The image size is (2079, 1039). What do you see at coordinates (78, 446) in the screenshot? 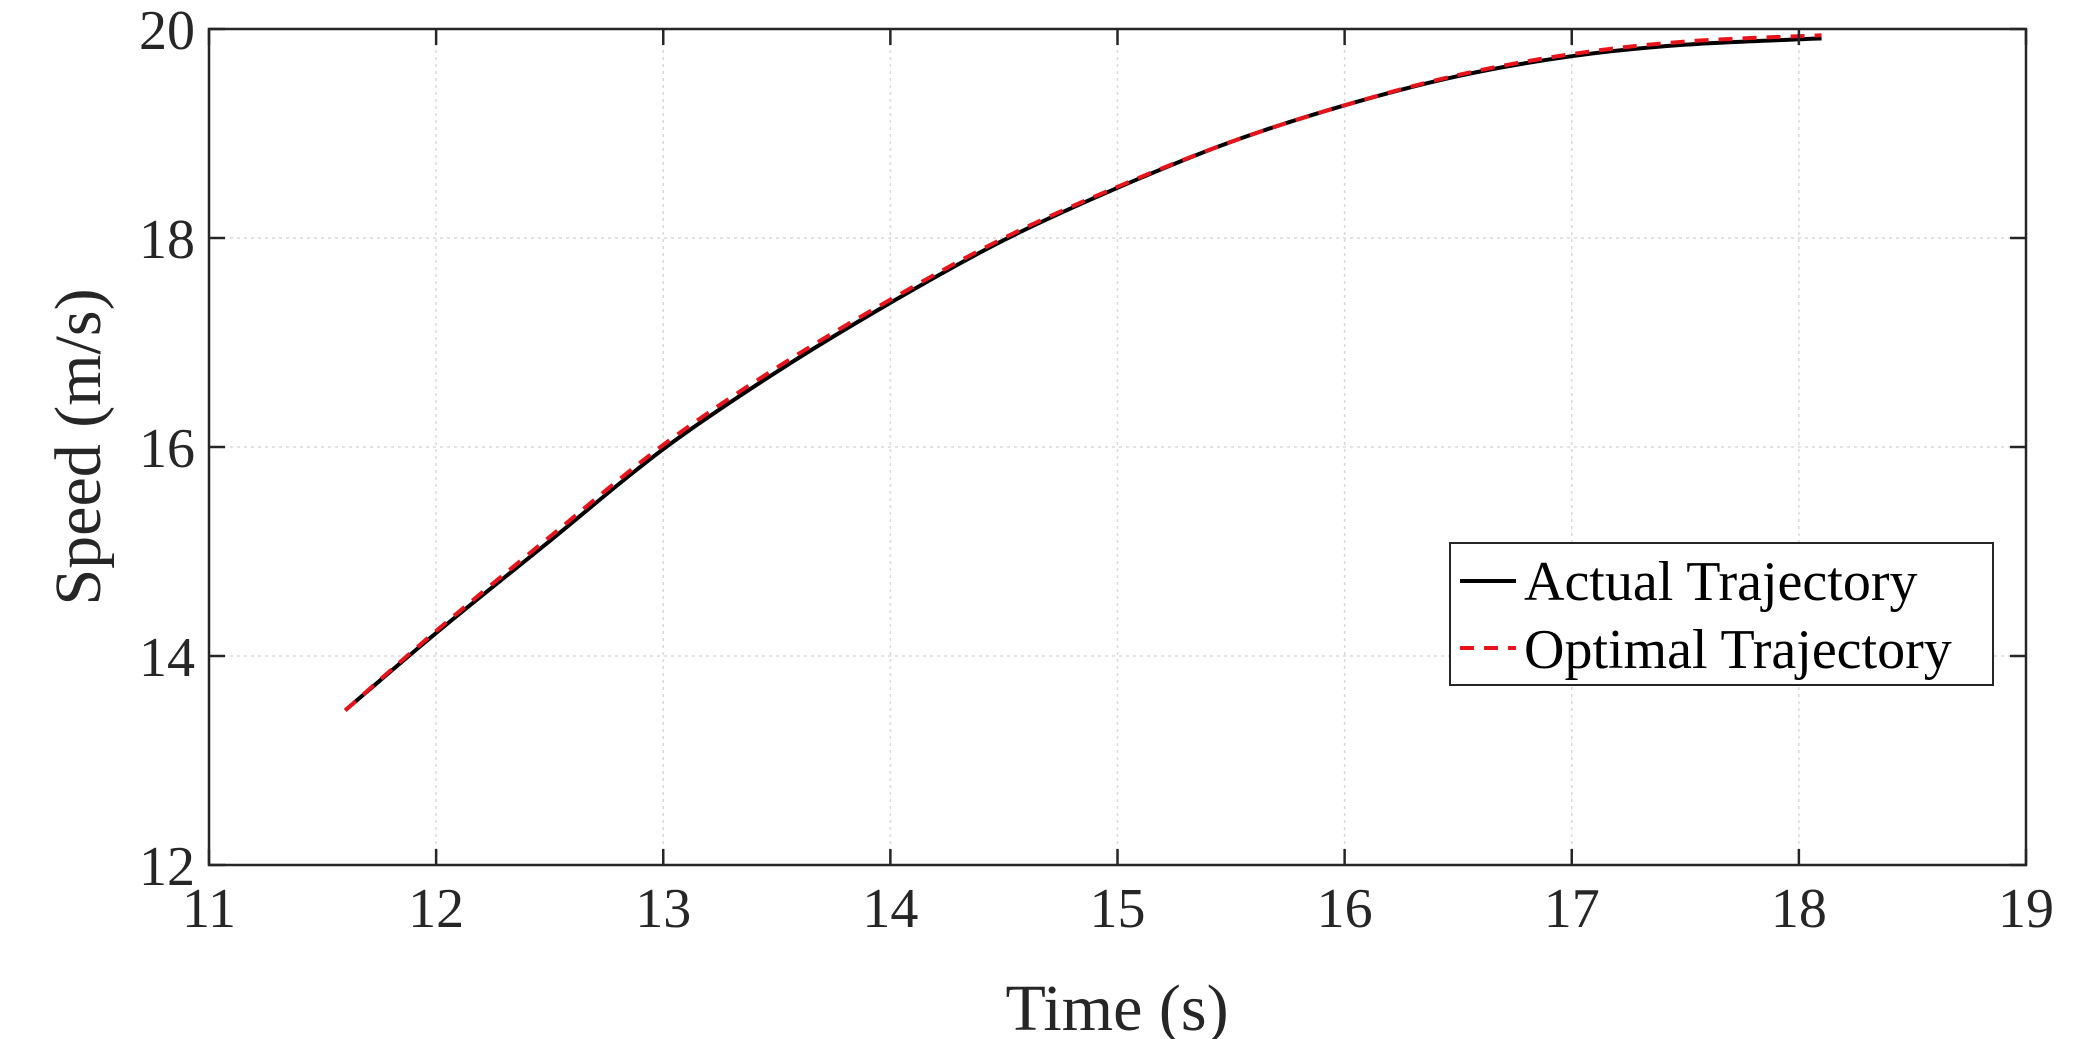
I see `y-axis-title: Speed (m/s)` at bounding box center [78, 446].